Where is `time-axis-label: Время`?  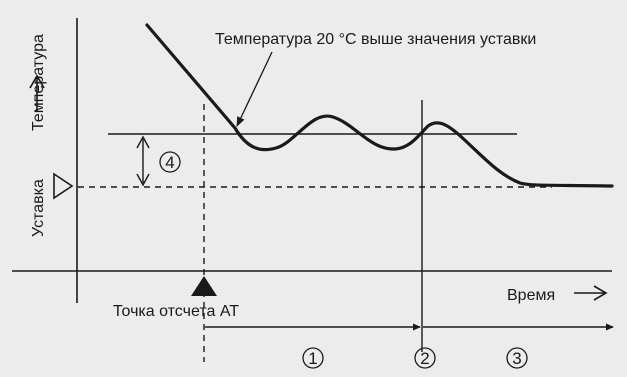 time-axis-label: Время is located at coordinates (531, 295).